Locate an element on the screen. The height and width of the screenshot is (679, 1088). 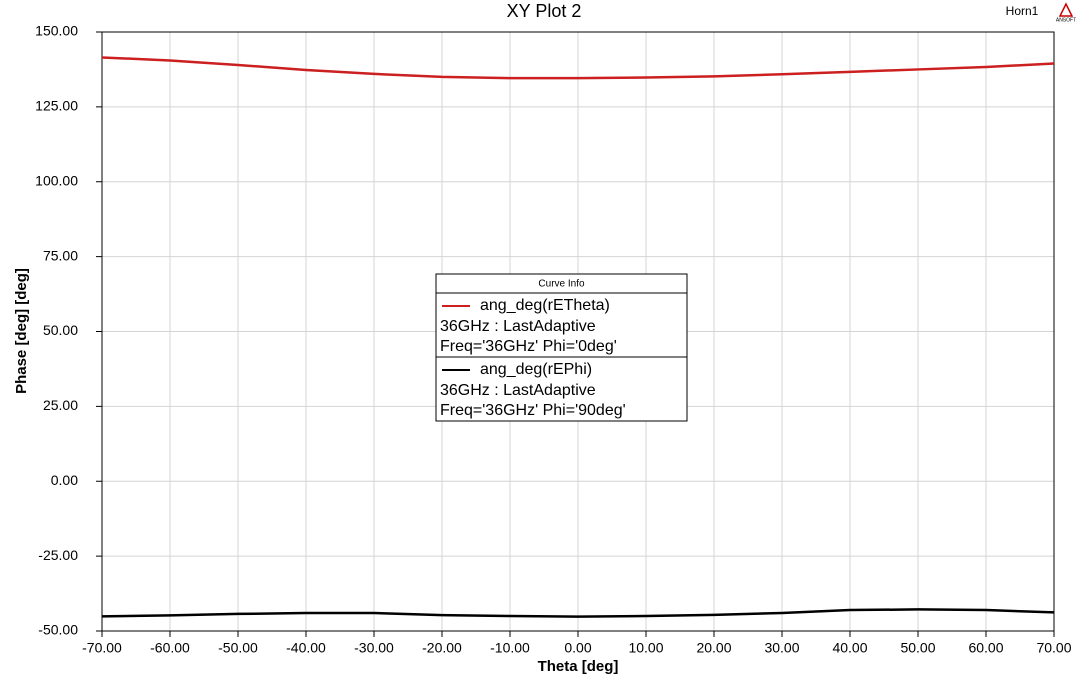
y-axis-label: Phase [deg] [deg] is located at coordinates (21, 331).